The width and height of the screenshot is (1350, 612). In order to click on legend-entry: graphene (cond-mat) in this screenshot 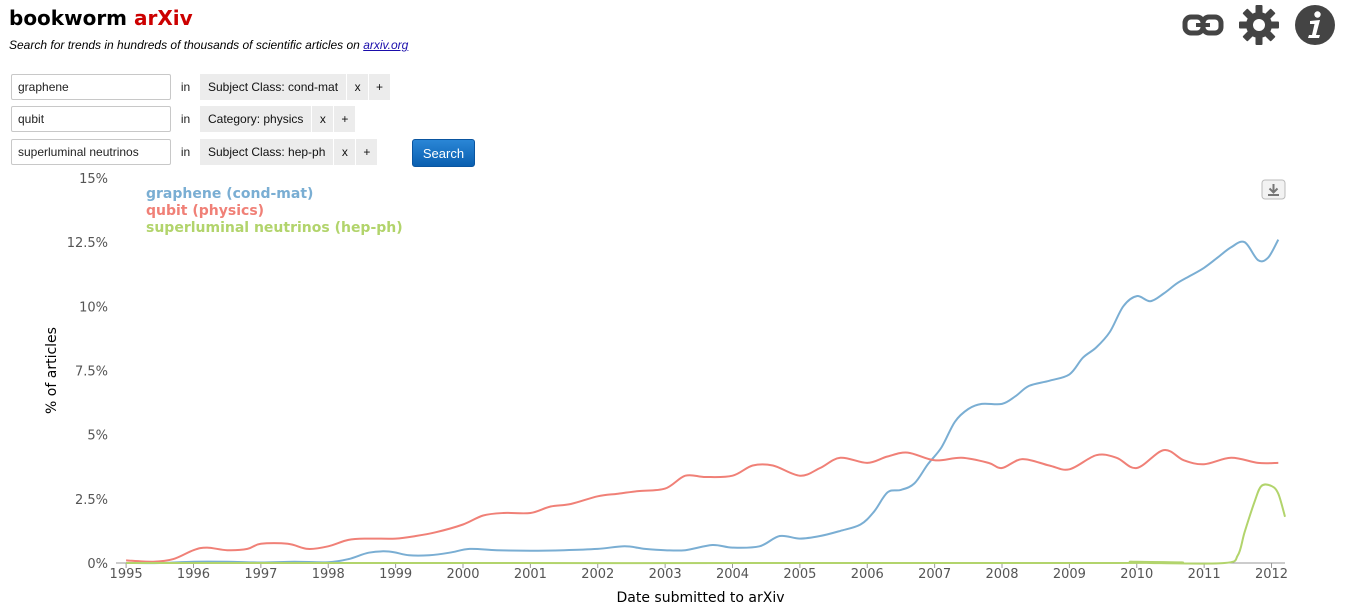, I will do `click(229, 194)`.